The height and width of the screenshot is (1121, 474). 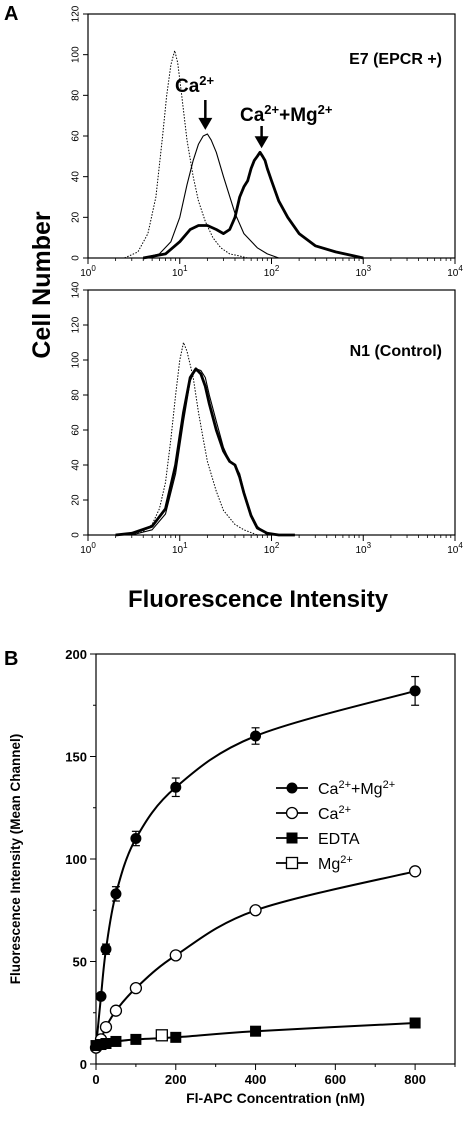 What do you see at coordinates (42, 285) in the screenshot?
I see `cell-number-axis-label: Cell Number` at bounding box center [42, 285].